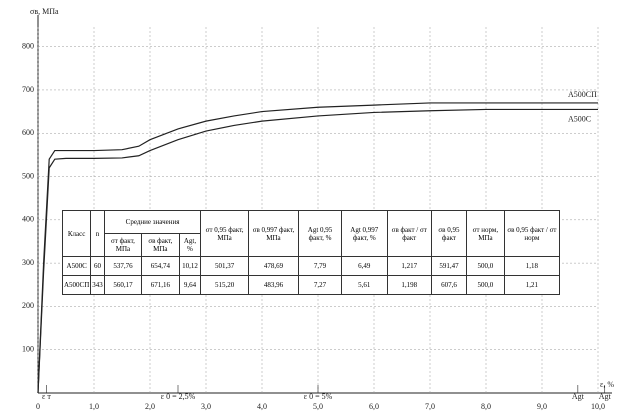 The width and height of the screenshot is (618, 420). Describe the element at coordinates (160, 285) in the screenshot. I see `table-cell: 671,16` at that location.